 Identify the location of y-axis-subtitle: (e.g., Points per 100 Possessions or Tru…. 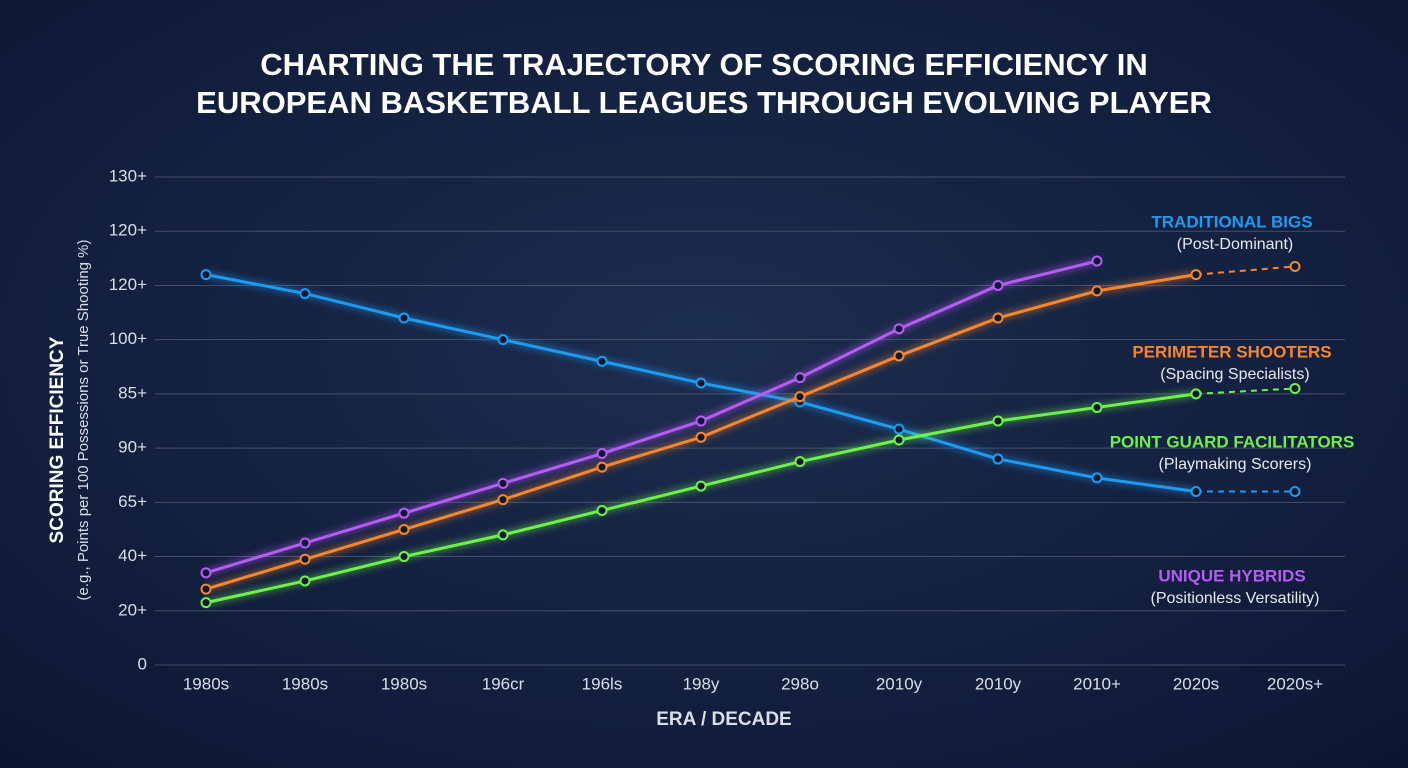
(83, 419).